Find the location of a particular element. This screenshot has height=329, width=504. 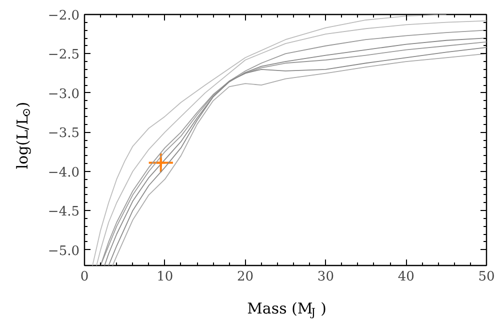

y-tick-label: −3.0 is located at coordinates (64, 94).